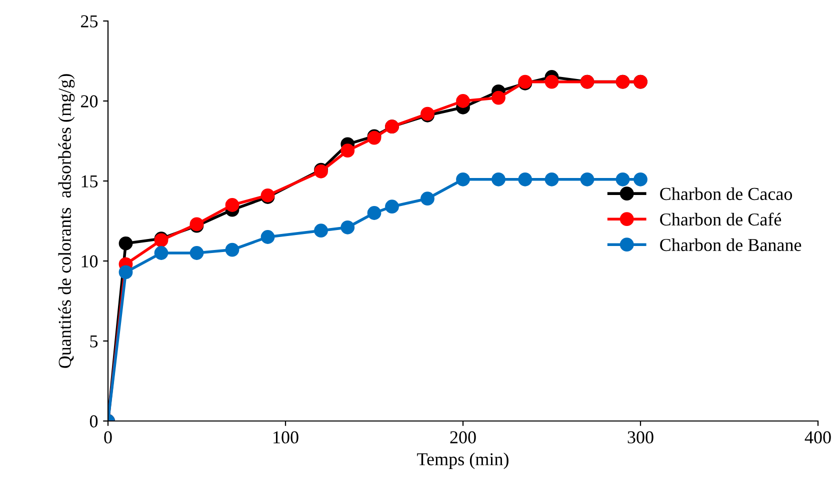 The width and height of the screenshot is (837, 495). I want to click on x-tick-label: 400, so click(817, 437).